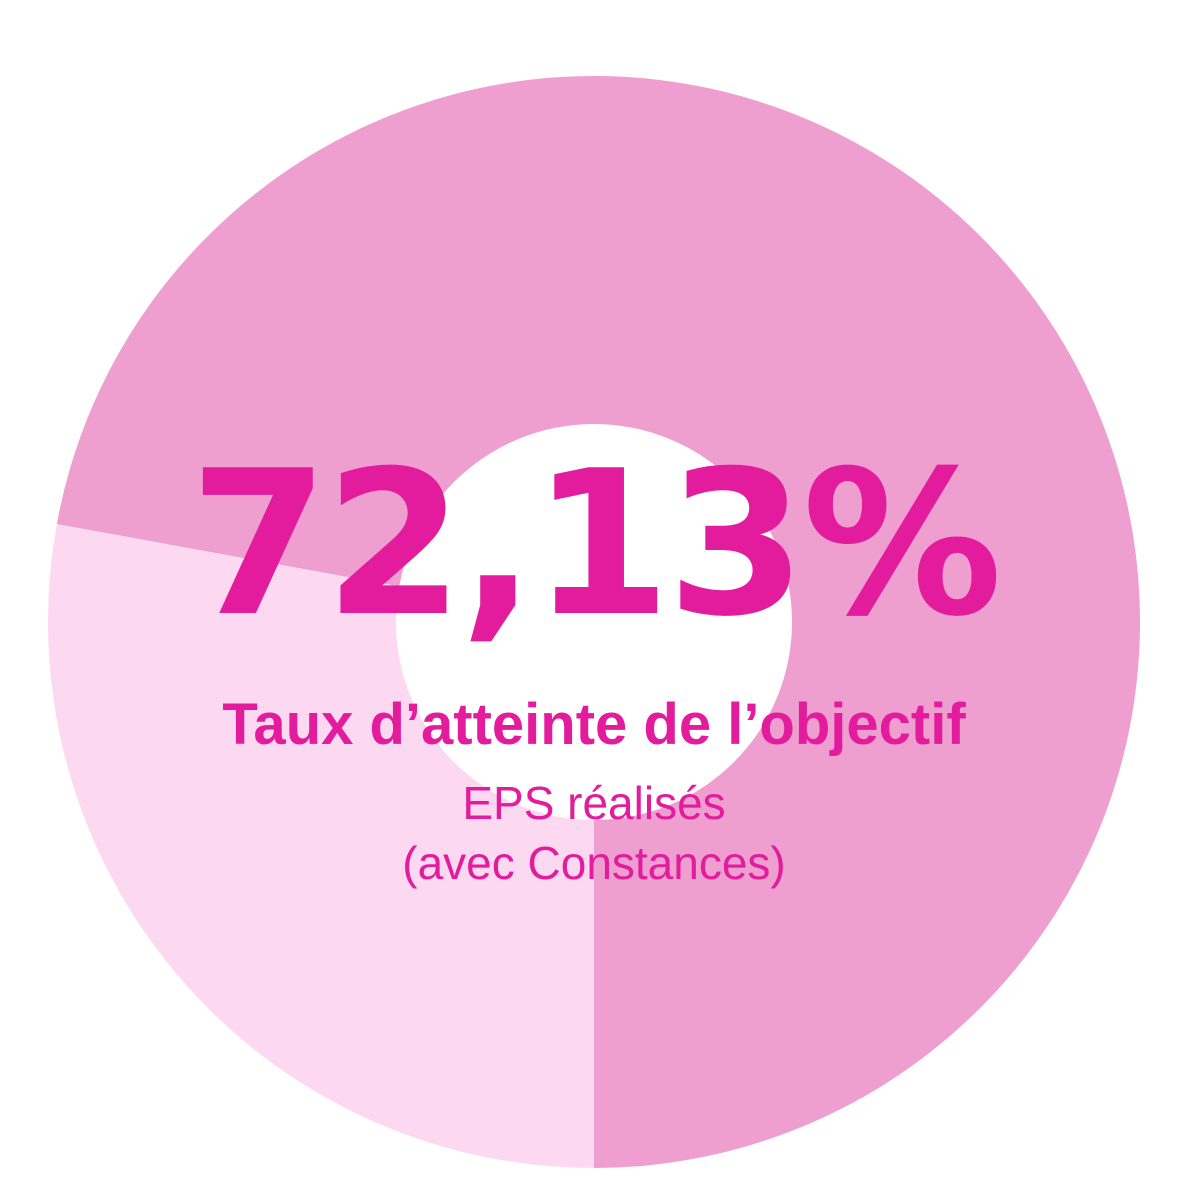 Image resolution: width=1188 pixels, height=1188 pixels. Describe the element at coordinates (594, 724) in the screenshot. I see `achievement-label: Taux d’atteinte de l’objectif` at that location.